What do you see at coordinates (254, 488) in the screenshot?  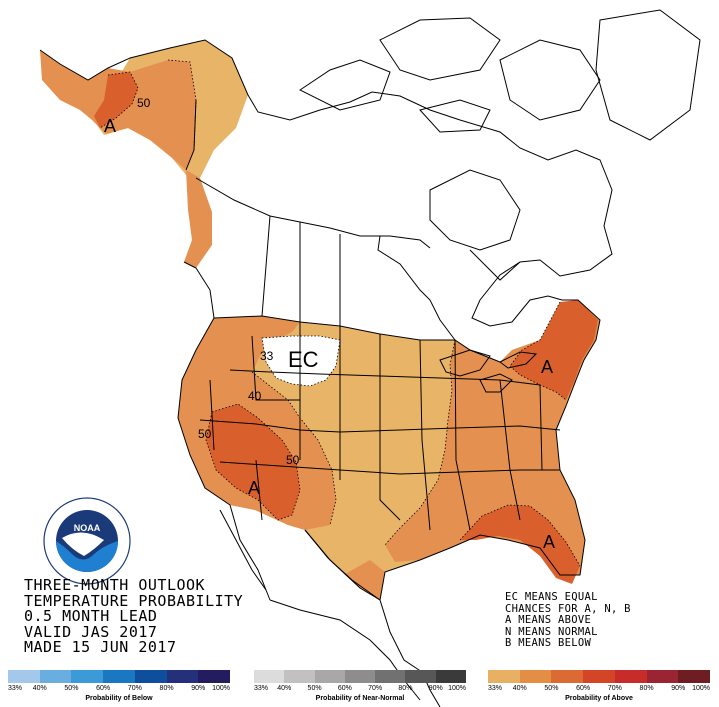 I see `a-label-southwest: A` at bounding box center [254, 488].